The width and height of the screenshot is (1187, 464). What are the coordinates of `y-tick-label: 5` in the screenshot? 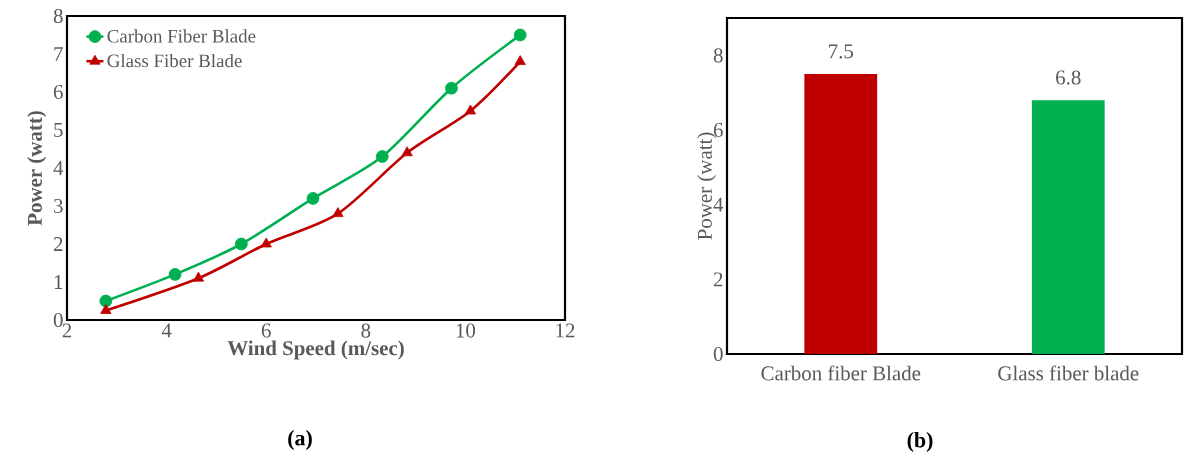 It's located at (58, 130).